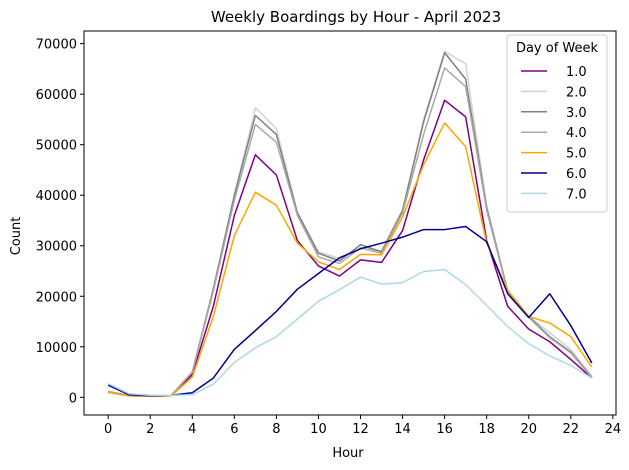 This screenshot has width=629, height=470. Describe the element at coordinates (56, 247) in the screenshot. I see `y-tick-label: 30000` at that location.